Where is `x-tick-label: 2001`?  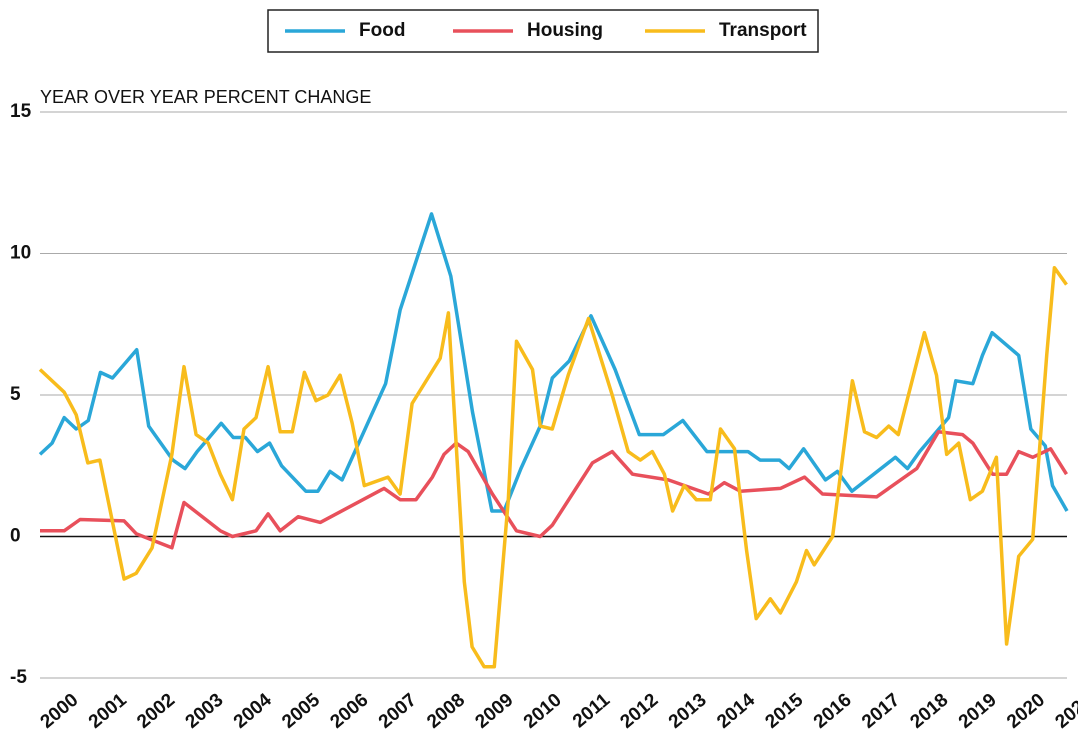
x-tick-label: 2001 is located at coordinates (108, 711).